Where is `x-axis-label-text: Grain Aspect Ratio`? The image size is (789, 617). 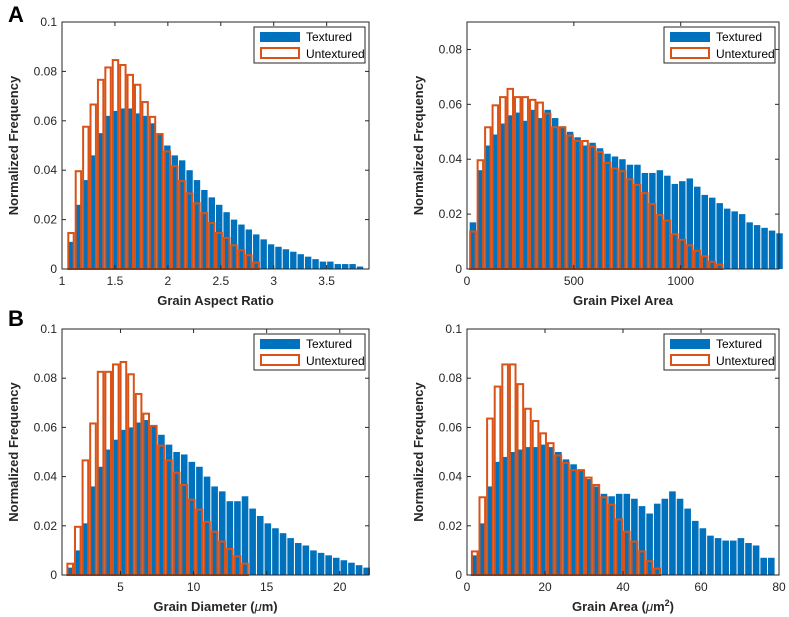 x-axis-label-text: Grain Aspect Ratio is located at coordinates (215, 300).